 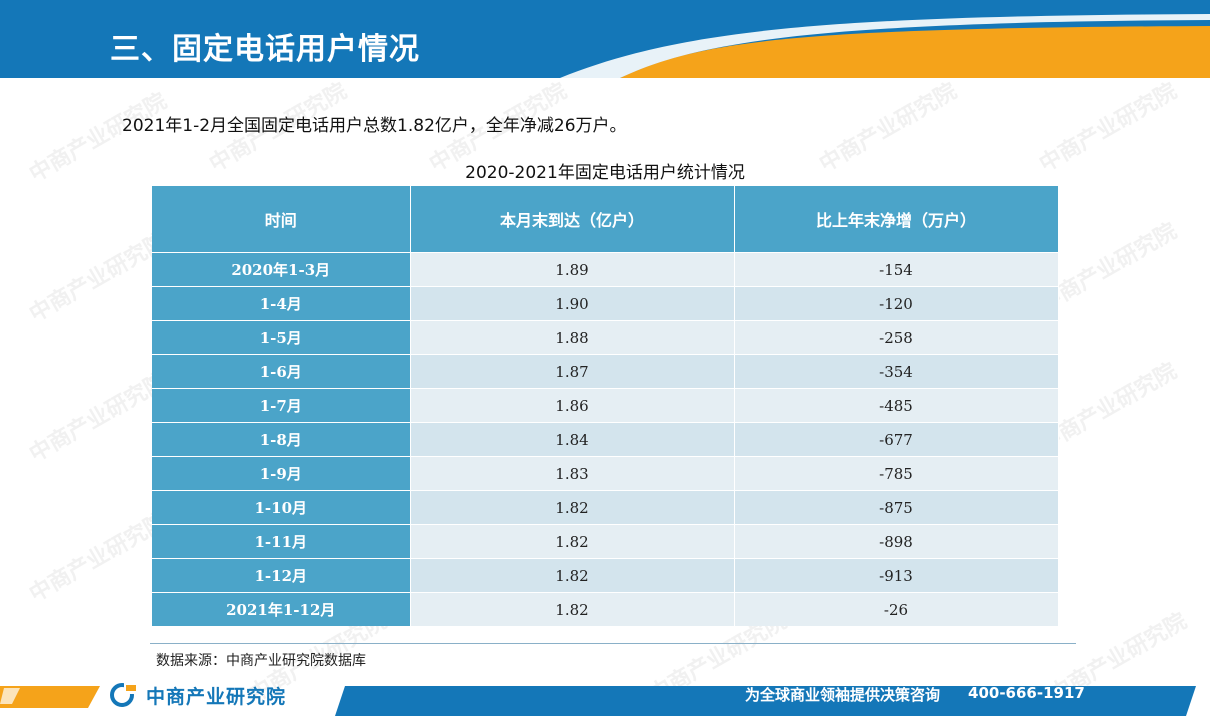 I want to click on cell-month-end: 1.90, so click(x=572, y=303).